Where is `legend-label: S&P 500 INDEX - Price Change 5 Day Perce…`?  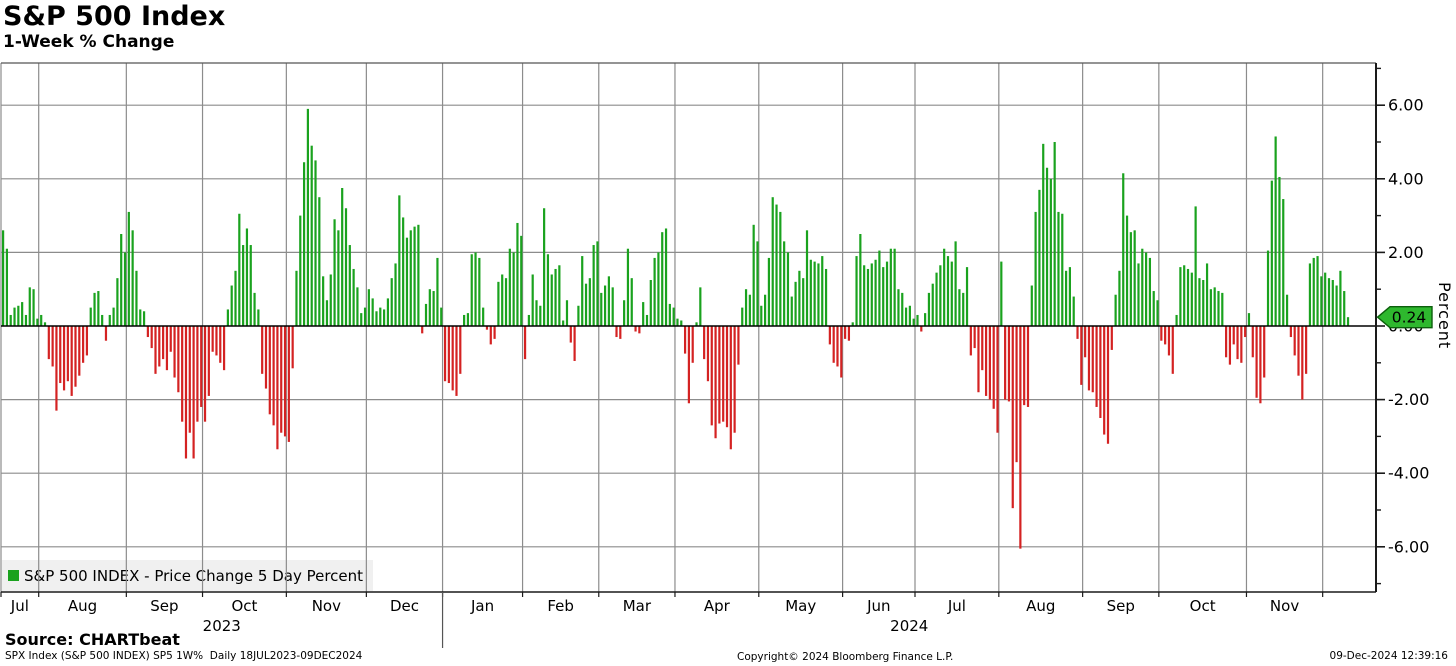 legend-label: S&P 500 INDEX - Price Change 5 Day Perce… is located at coordinates (194, 575).